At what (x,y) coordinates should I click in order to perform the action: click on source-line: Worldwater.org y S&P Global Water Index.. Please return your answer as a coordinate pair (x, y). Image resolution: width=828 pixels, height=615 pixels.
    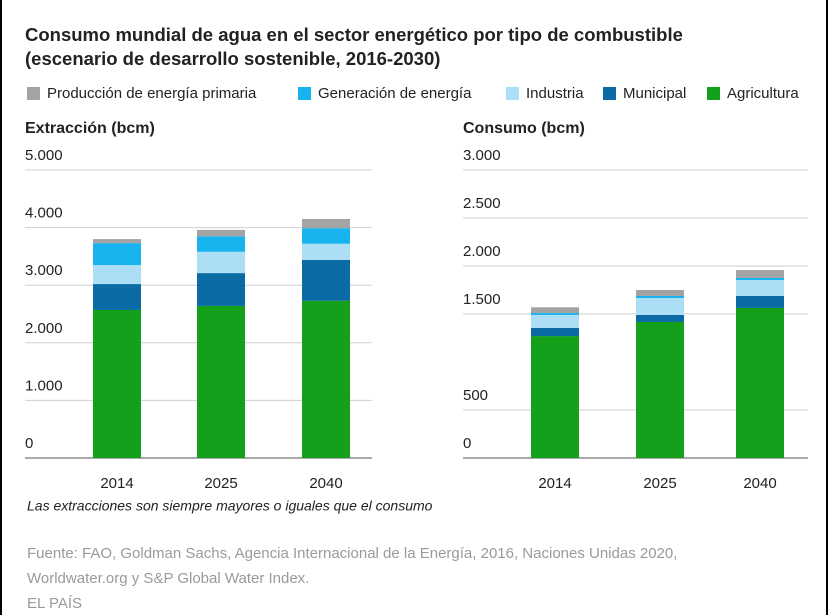
    Looking at the image, I should click on (168, 578).